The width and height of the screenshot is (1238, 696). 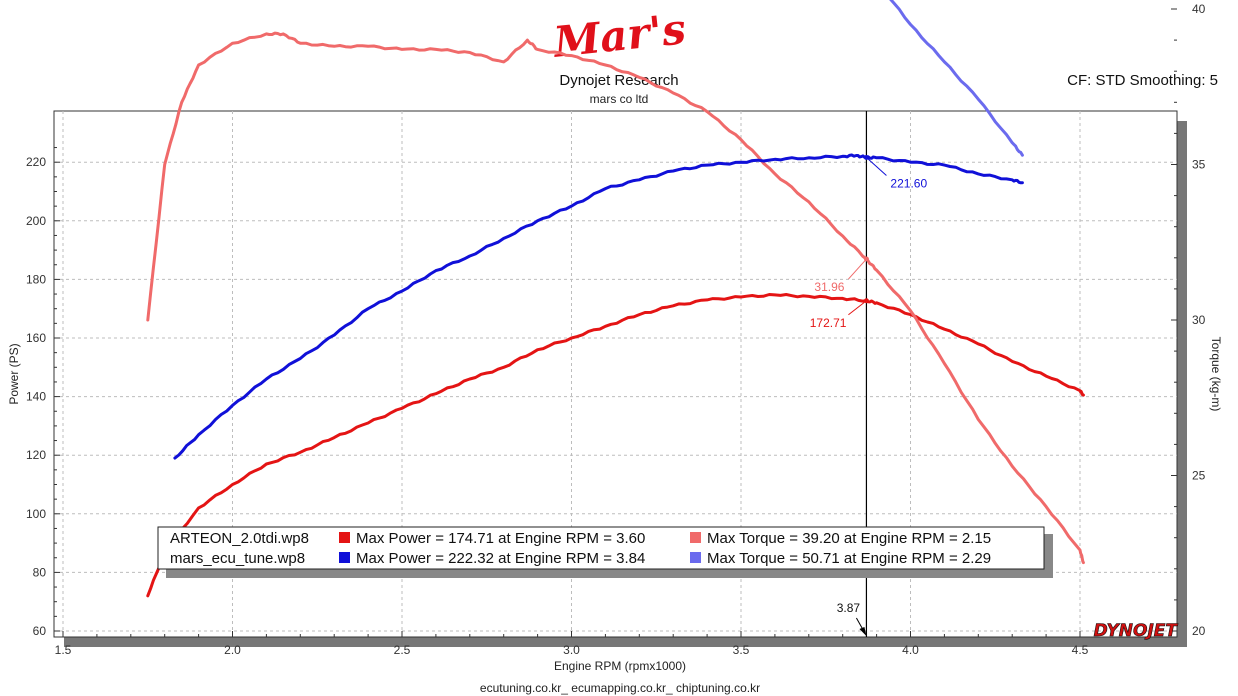 What do you see at coordinates (36, 221) in the screenshot?
I see `y-tick-label: 200` at bounding box center [36, 221].